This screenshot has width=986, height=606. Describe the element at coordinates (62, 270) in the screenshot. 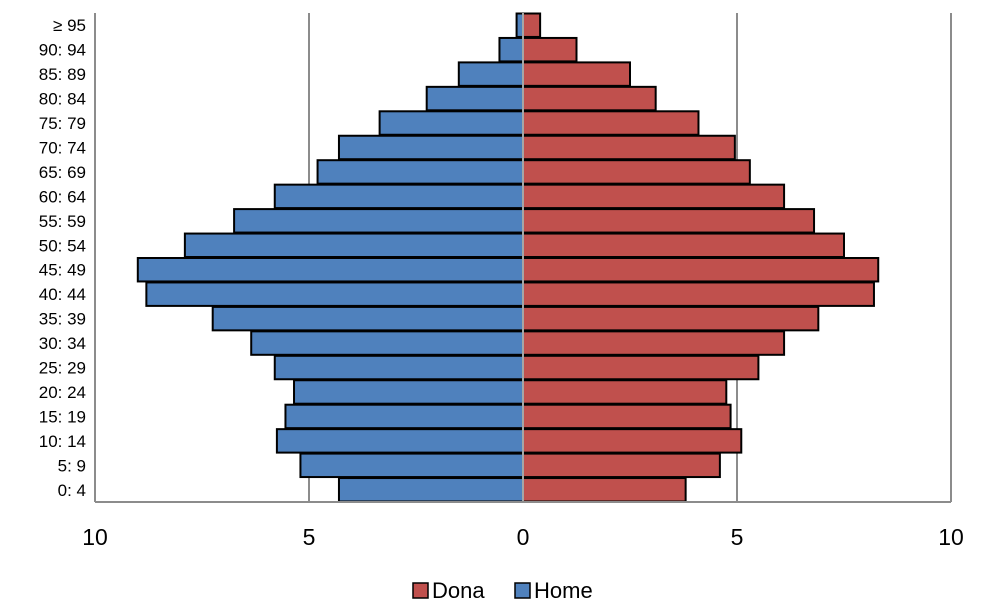

I see `y-tick-label: 45: 49` at that location.